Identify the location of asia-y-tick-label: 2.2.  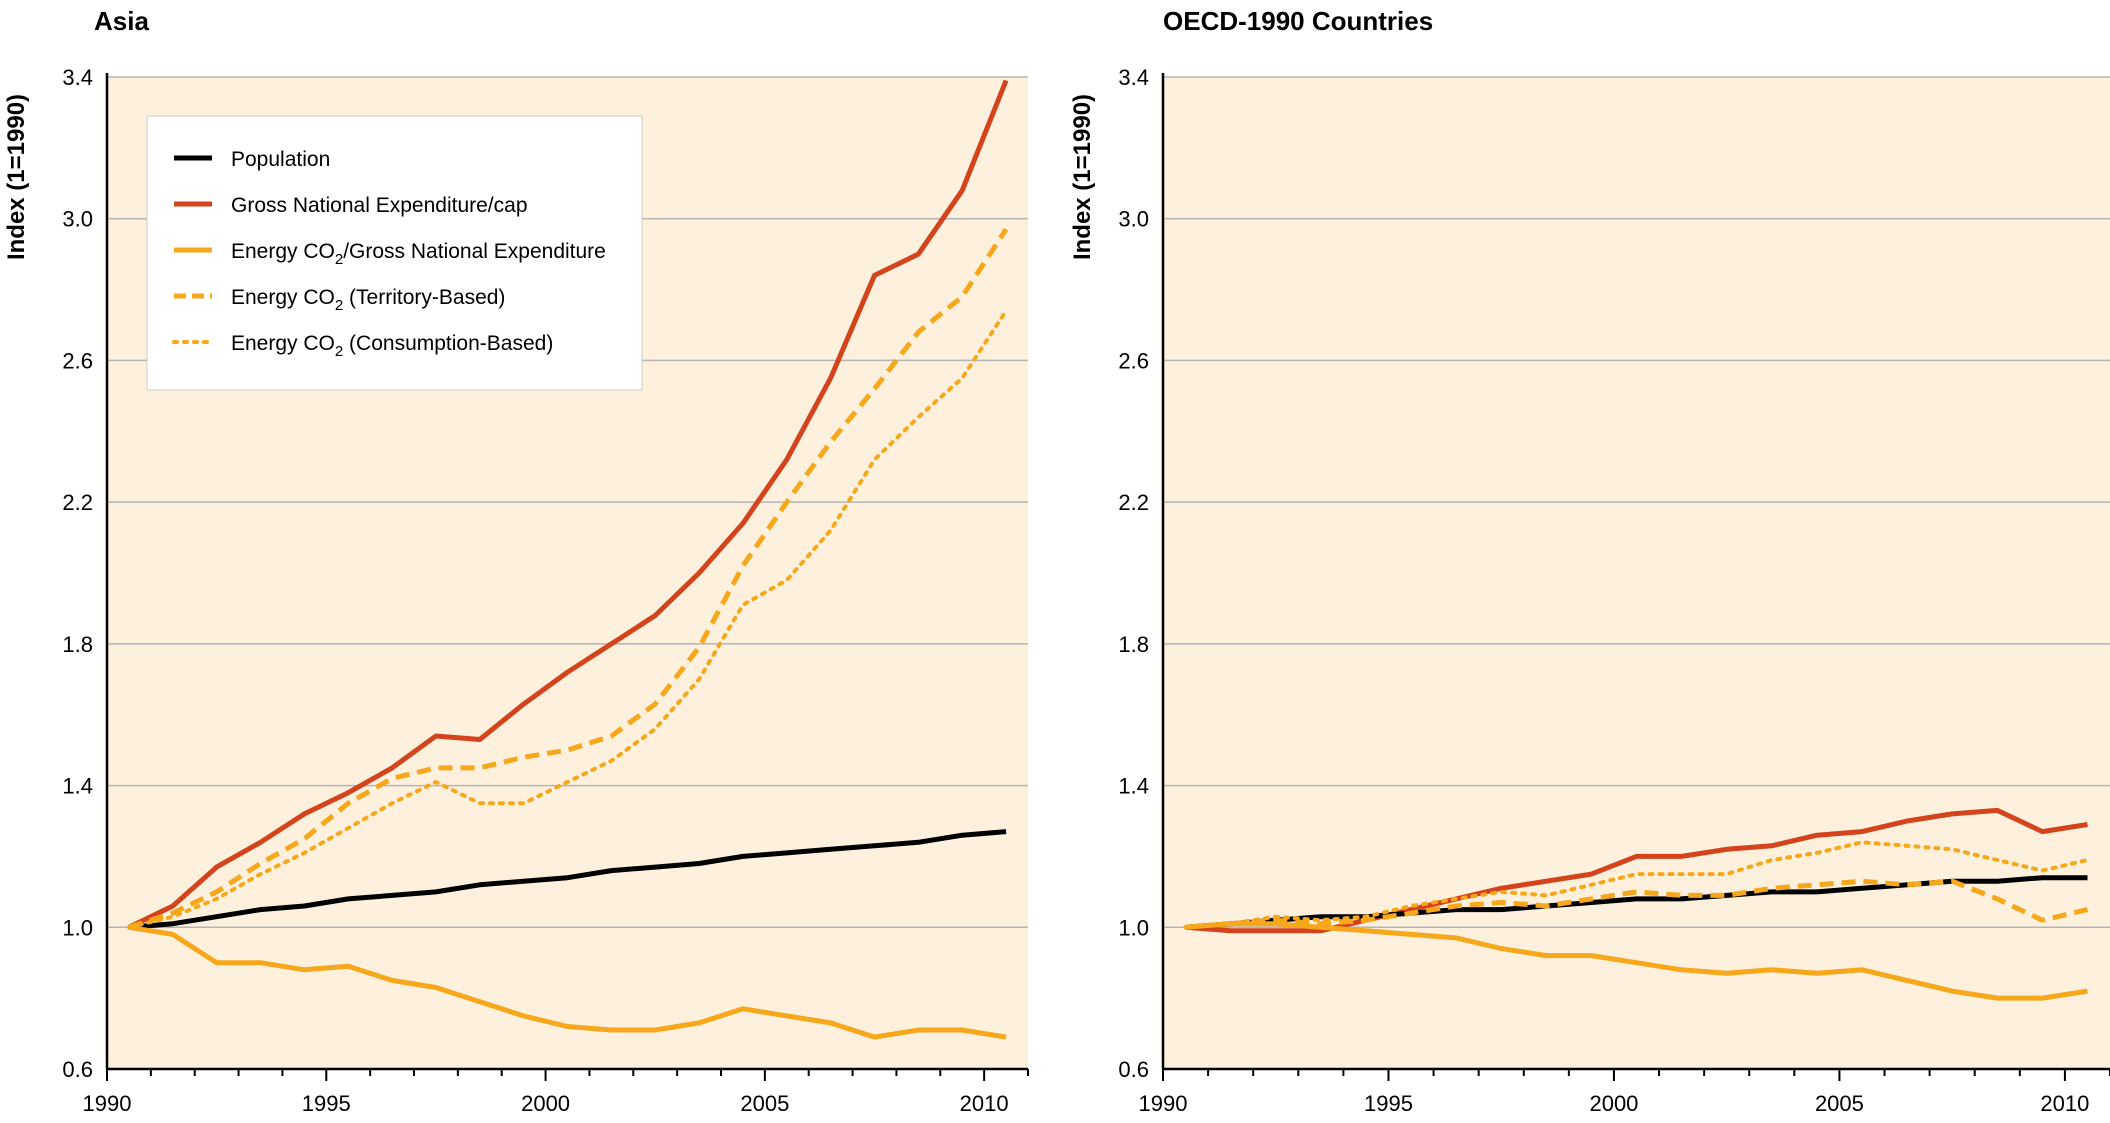
(77, 502).